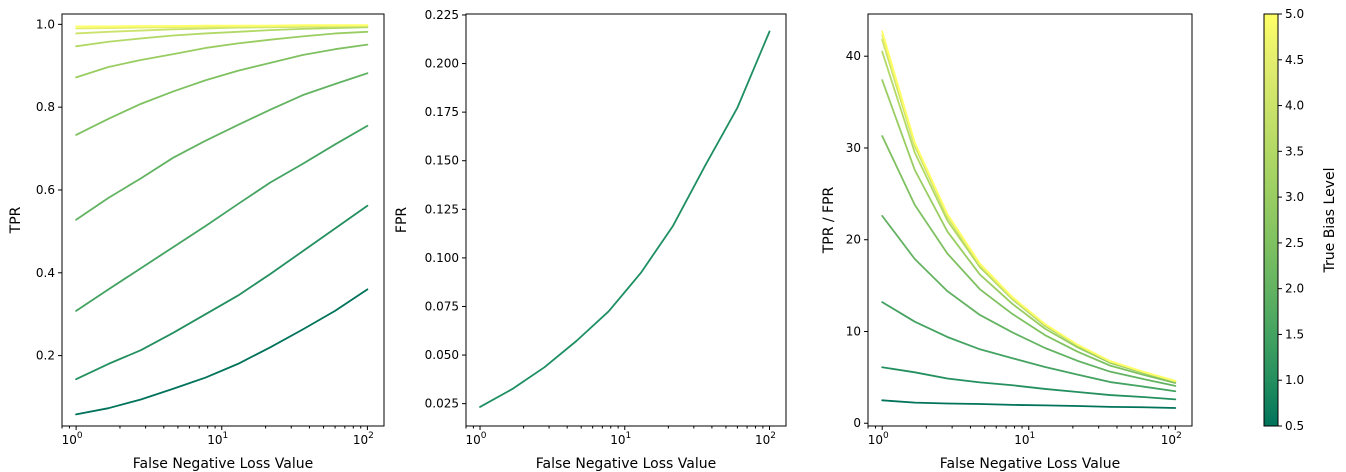 This screenshot has width=1346, height=472. Describe the element at coordinates (442, 161) in the screenshot. I see `y-tick-label: 0.150` at that location.